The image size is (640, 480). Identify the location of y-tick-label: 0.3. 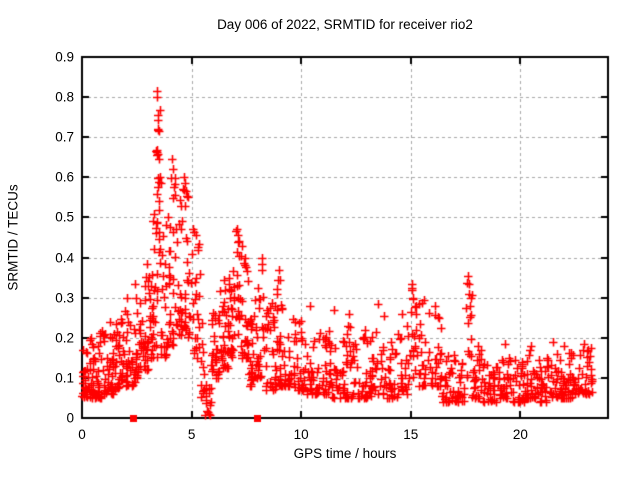
(64, 298).